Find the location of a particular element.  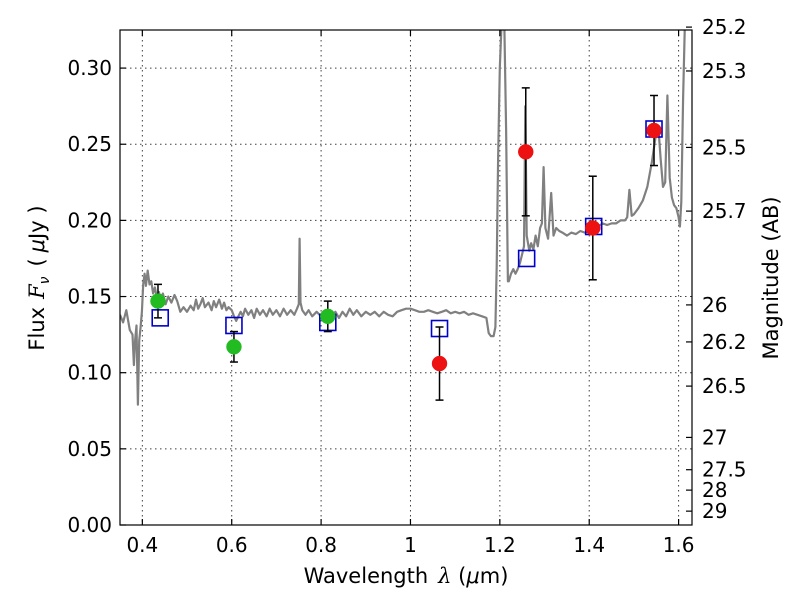

y2-axis-label: Magnitude (AB) is located at coordinates (771, 277).